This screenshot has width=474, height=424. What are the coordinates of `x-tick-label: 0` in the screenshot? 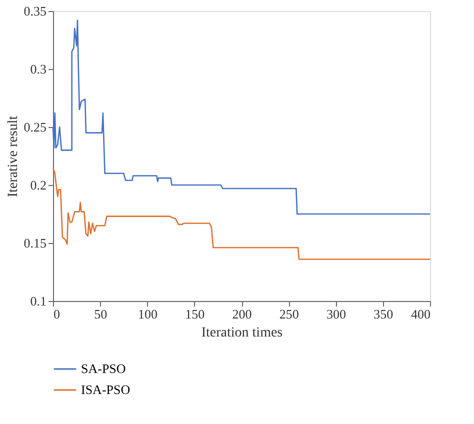 It's located at (57, 314).